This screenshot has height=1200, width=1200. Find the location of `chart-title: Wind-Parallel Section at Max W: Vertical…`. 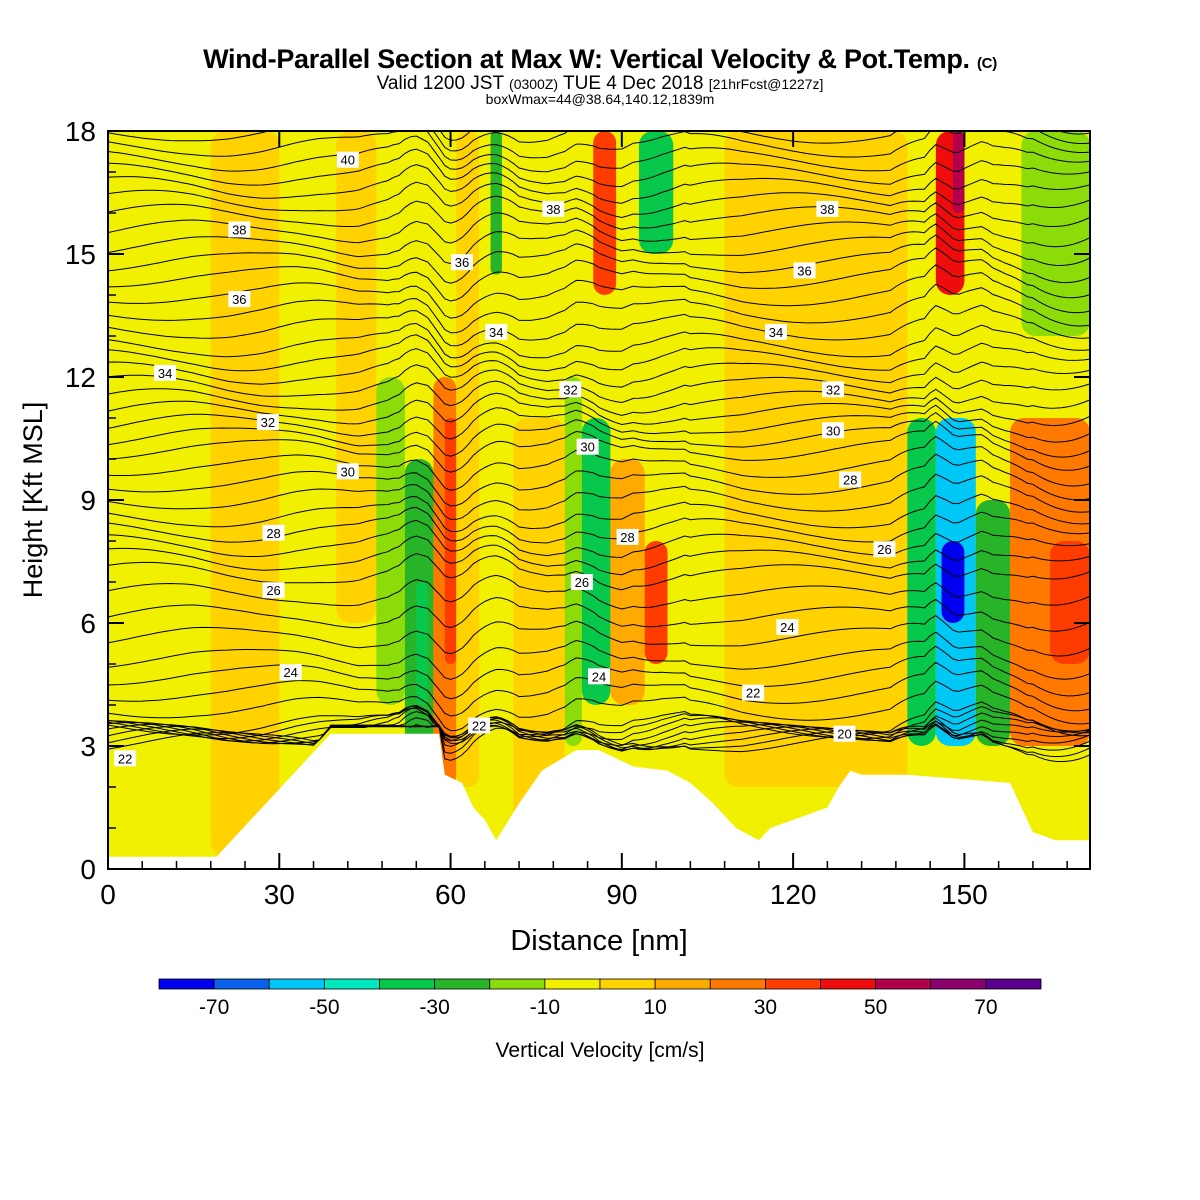

chart-title: Wind-Parallel Section at Max W: Vertical… is located at coordinates (600, 59).